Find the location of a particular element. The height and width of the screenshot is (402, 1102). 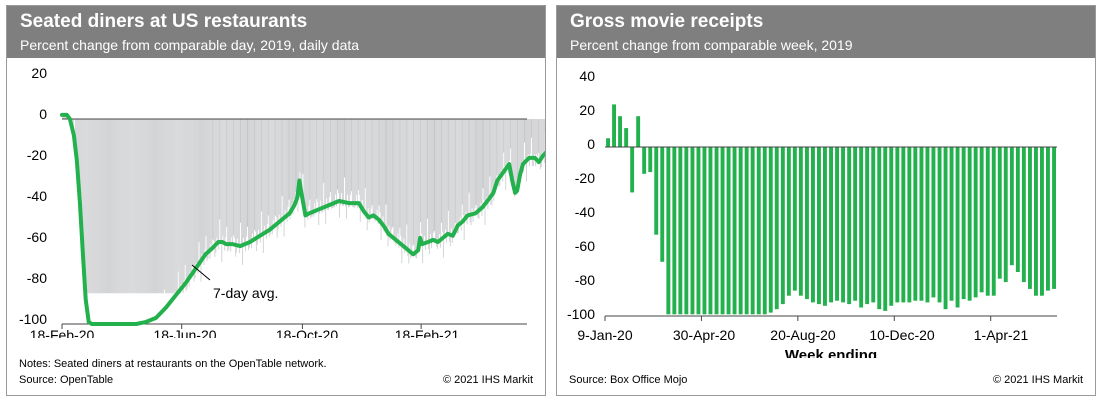

chart-source: Source: OpenTable is located at coordinates (66, 380).